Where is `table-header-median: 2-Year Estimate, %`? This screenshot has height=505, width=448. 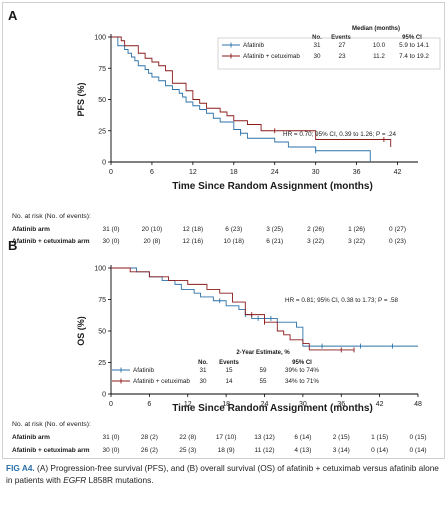
table-header-median: 2-Year Estimate, % is located at coordinates (263, 353).